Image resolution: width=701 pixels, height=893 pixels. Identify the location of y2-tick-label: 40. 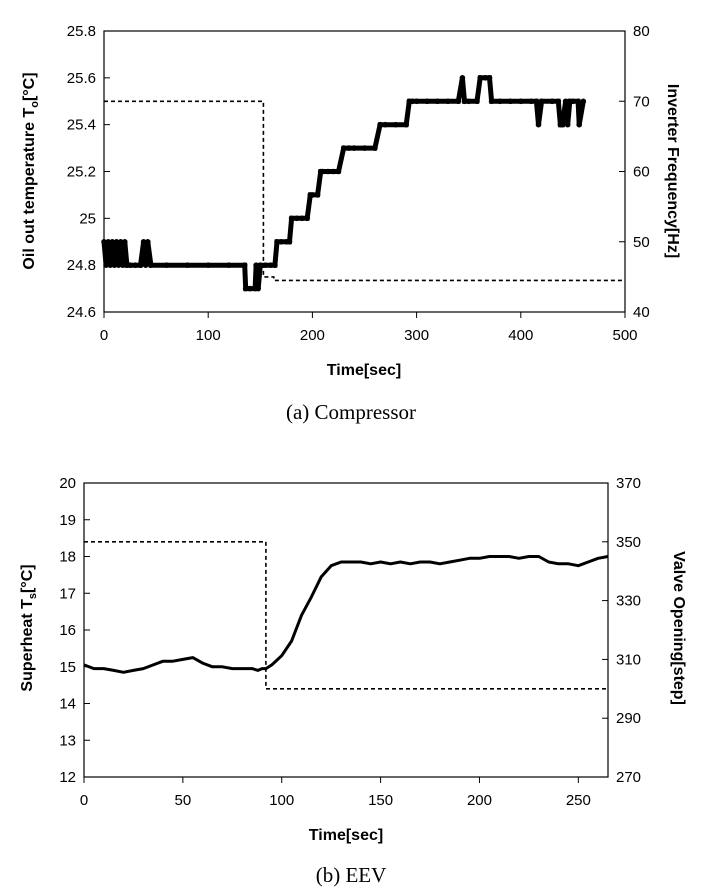
(641, 312).